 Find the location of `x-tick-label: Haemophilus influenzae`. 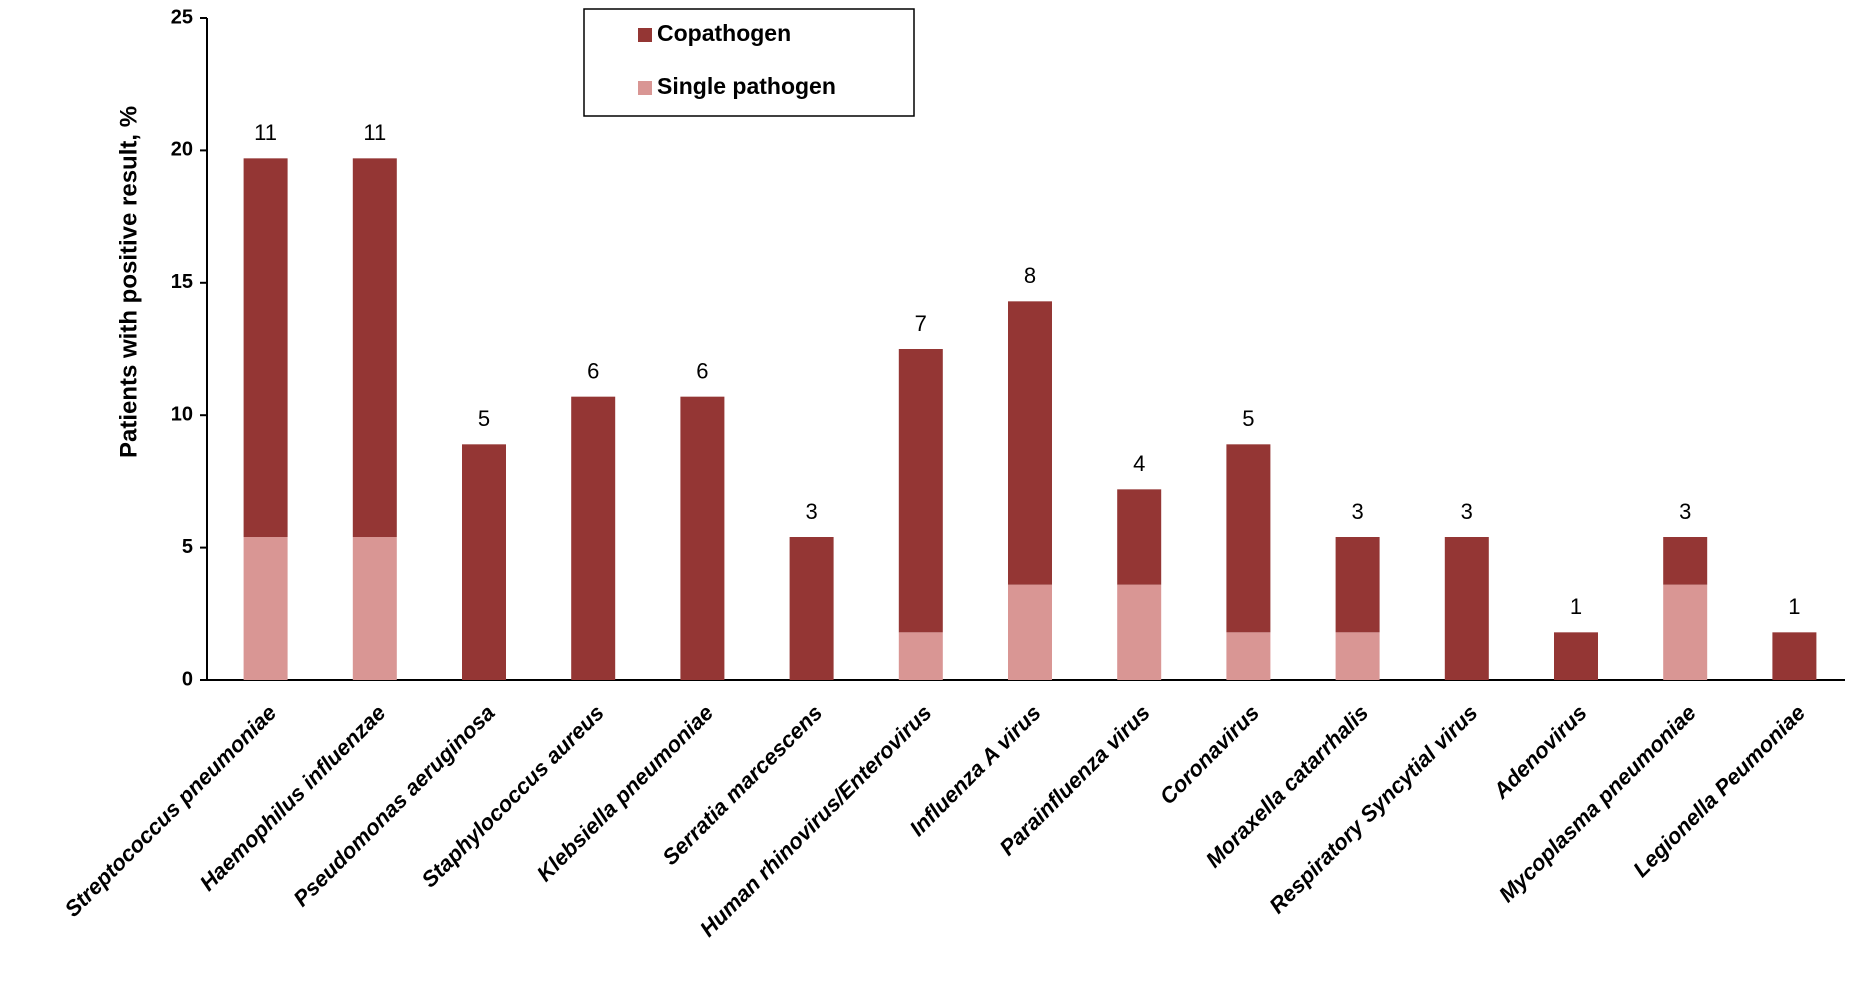

x-tick-label: Haemophilus influenzae is located at coordinates (293, 798).